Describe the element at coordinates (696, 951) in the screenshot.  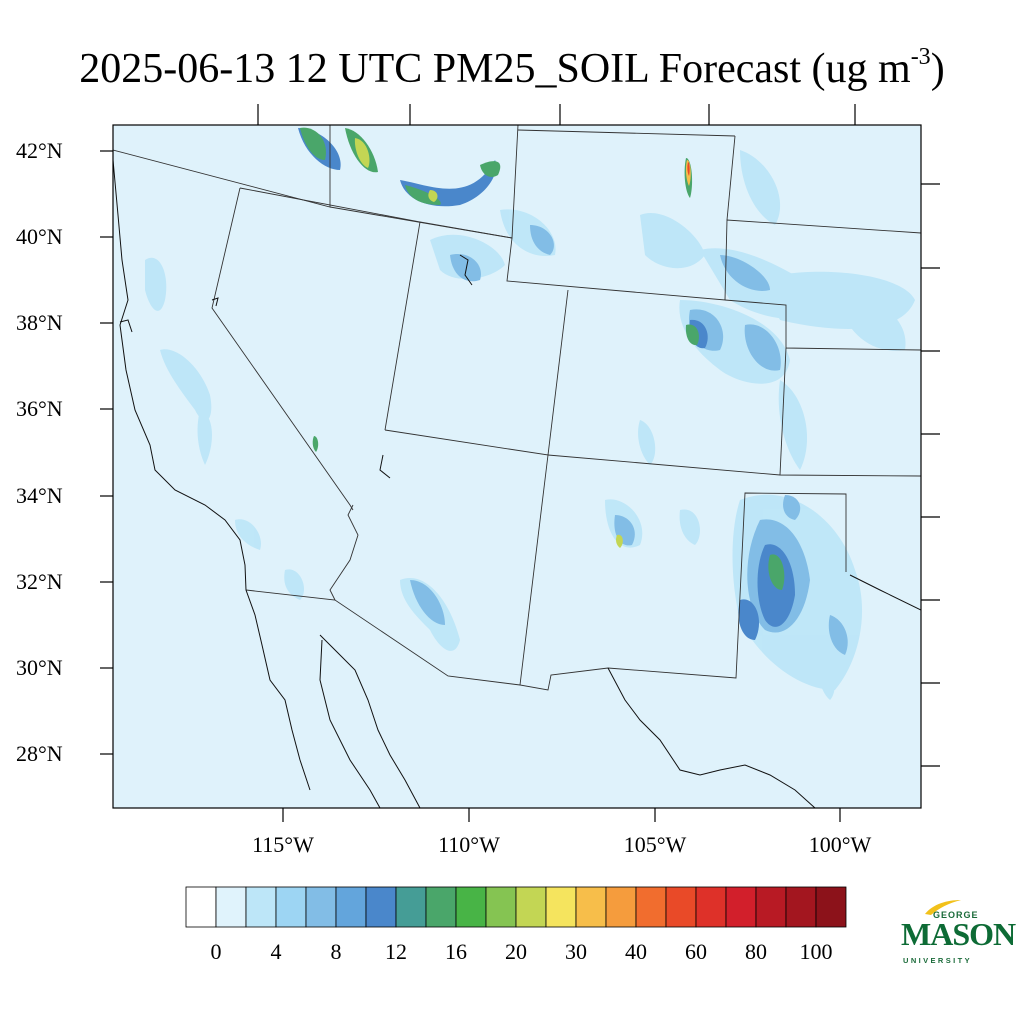
I see `colorbar-tick-label: 60` at that location.